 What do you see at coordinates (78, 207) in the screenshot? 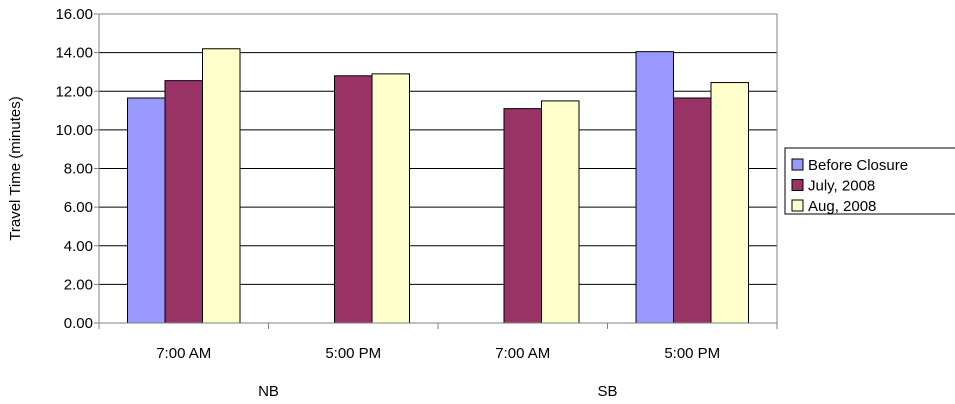
I see `y-tick-label: 6.00` at bounding box center [78, 207].